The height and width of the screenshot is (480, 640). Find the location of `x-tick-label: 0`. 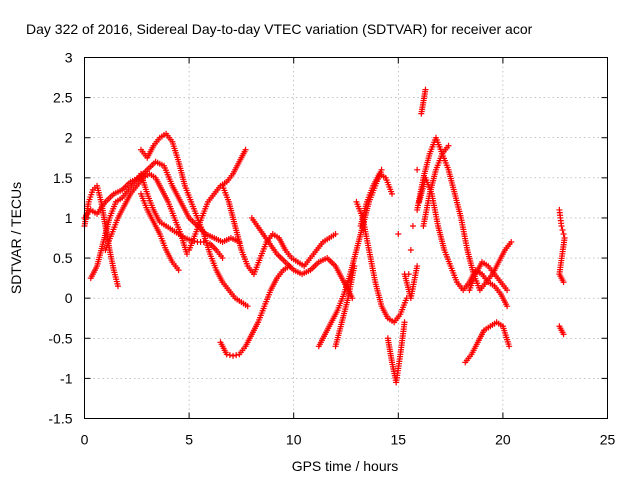

x-tick-label: 0 is located at coordinates (85, 440).